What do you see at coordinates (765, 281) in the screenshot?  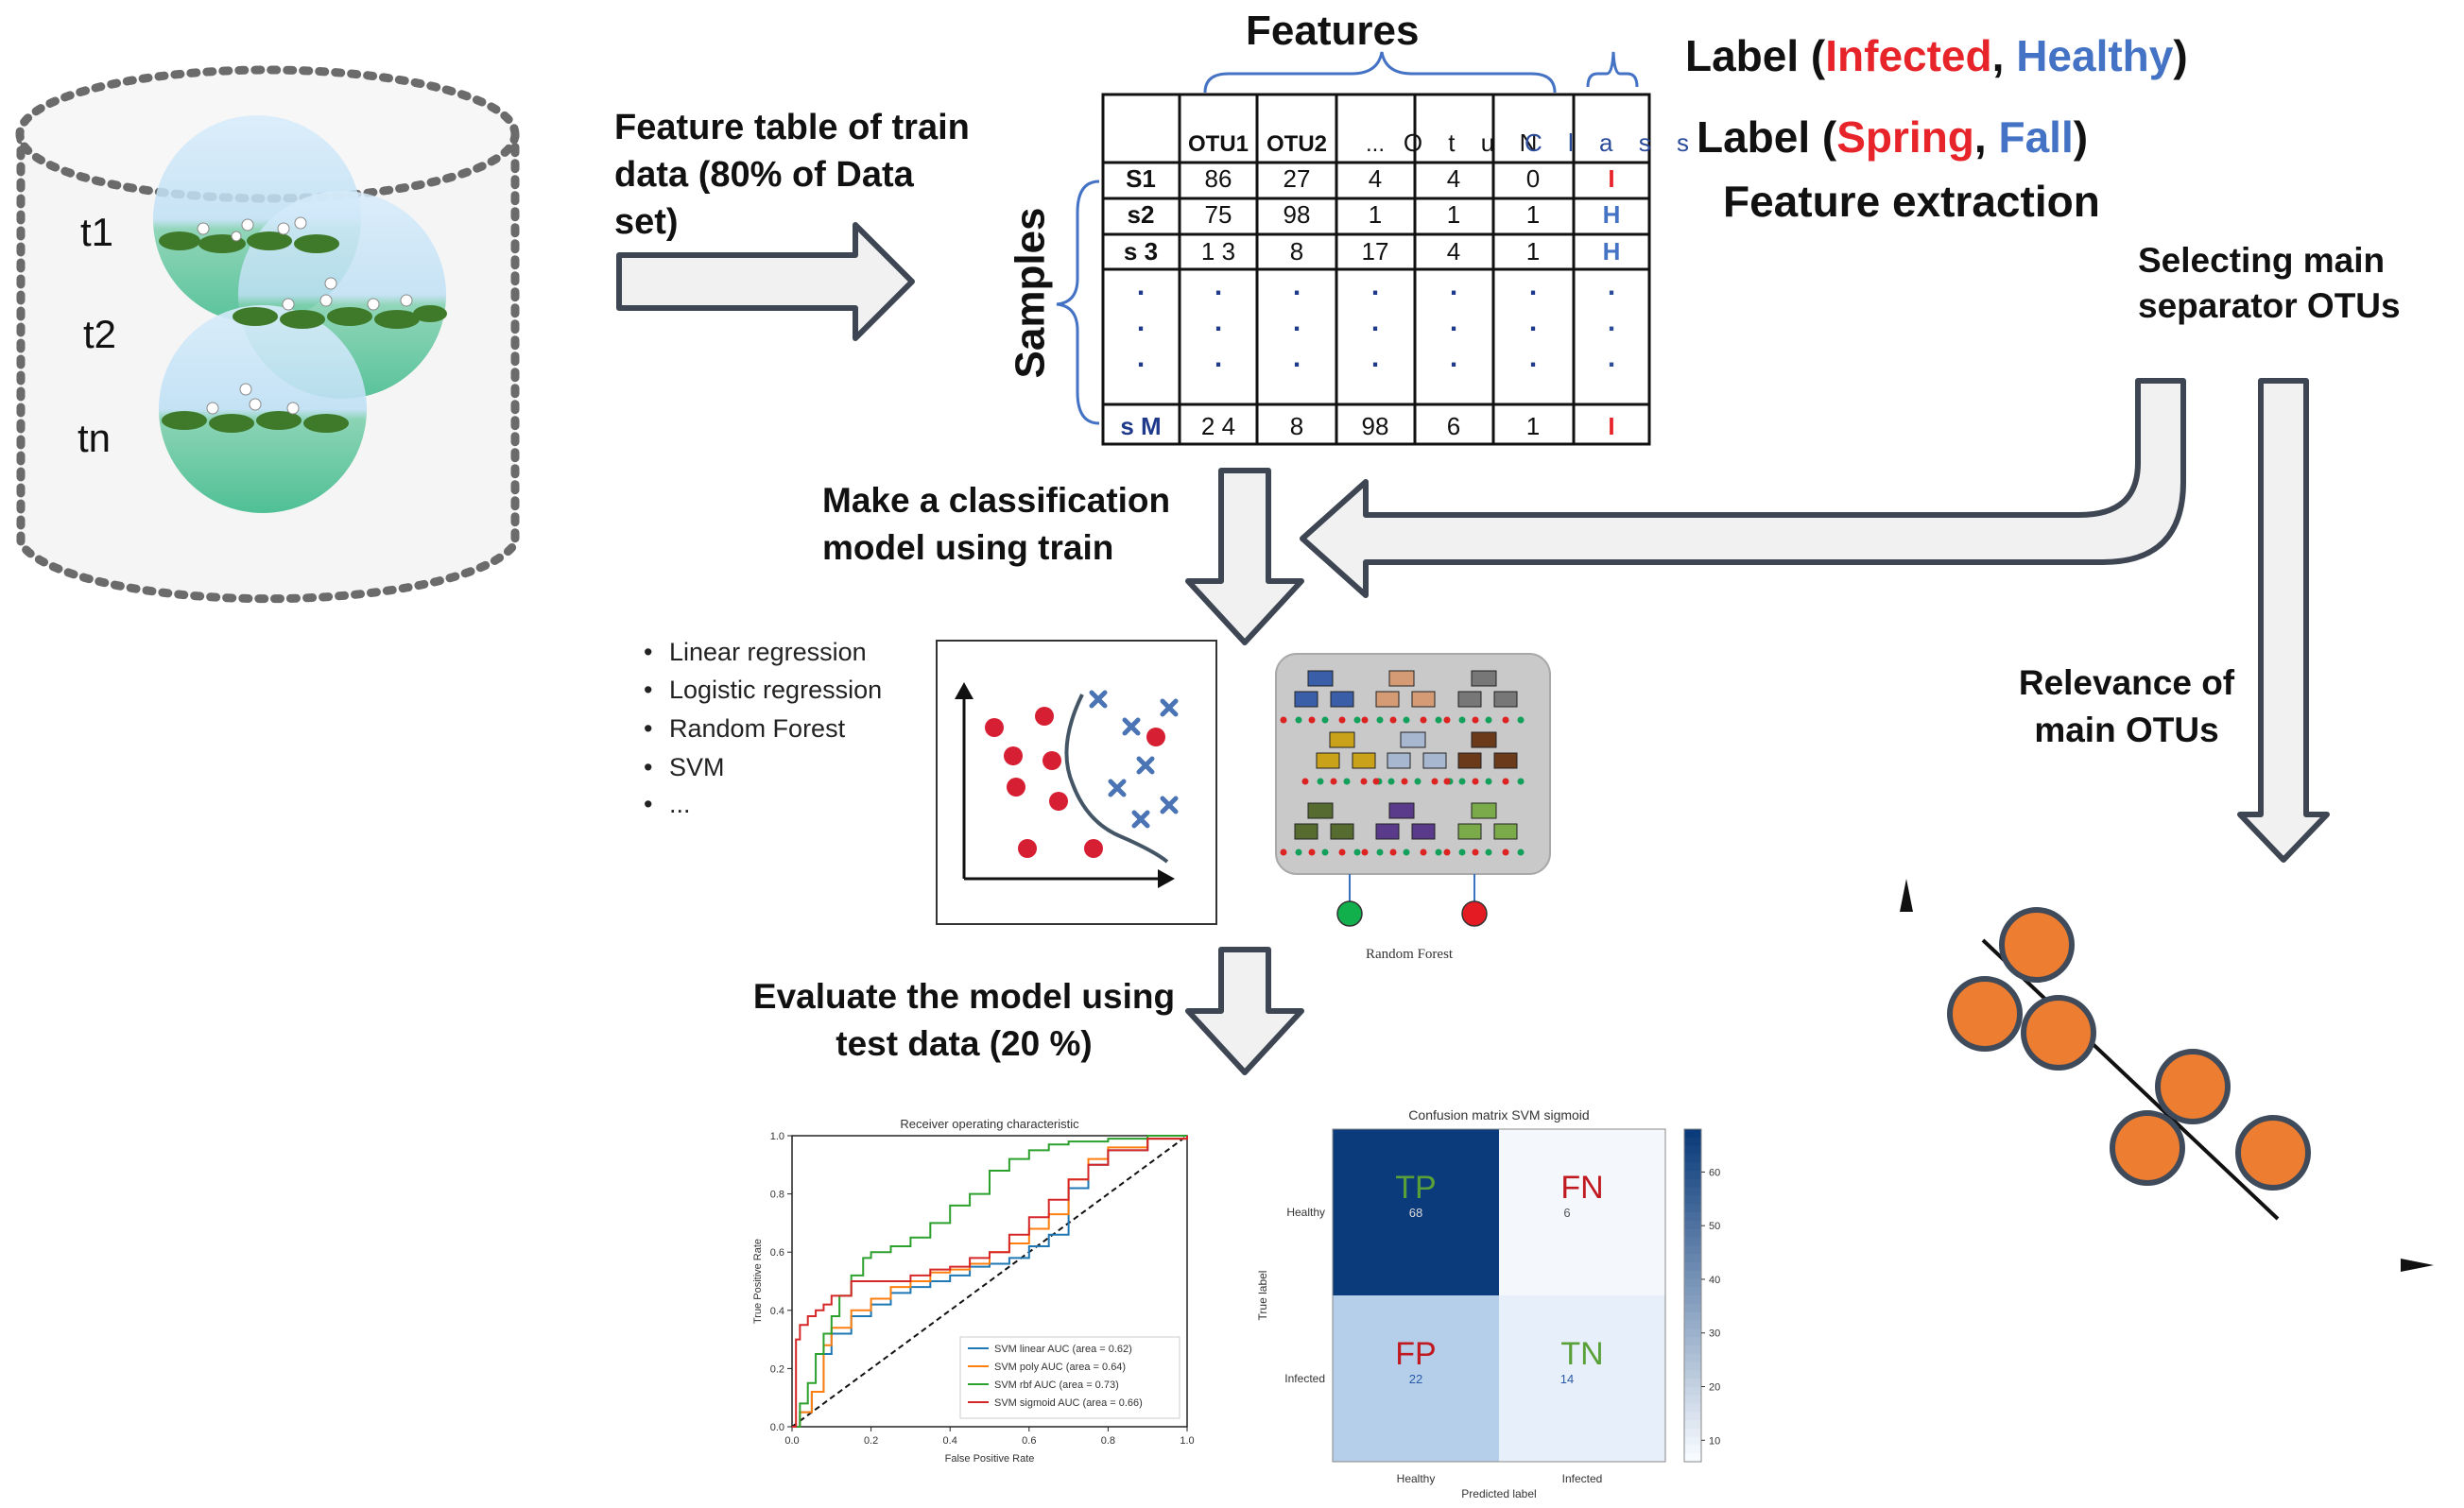 I see `arrow-to-feature-table` at bounding box center [765, 281].